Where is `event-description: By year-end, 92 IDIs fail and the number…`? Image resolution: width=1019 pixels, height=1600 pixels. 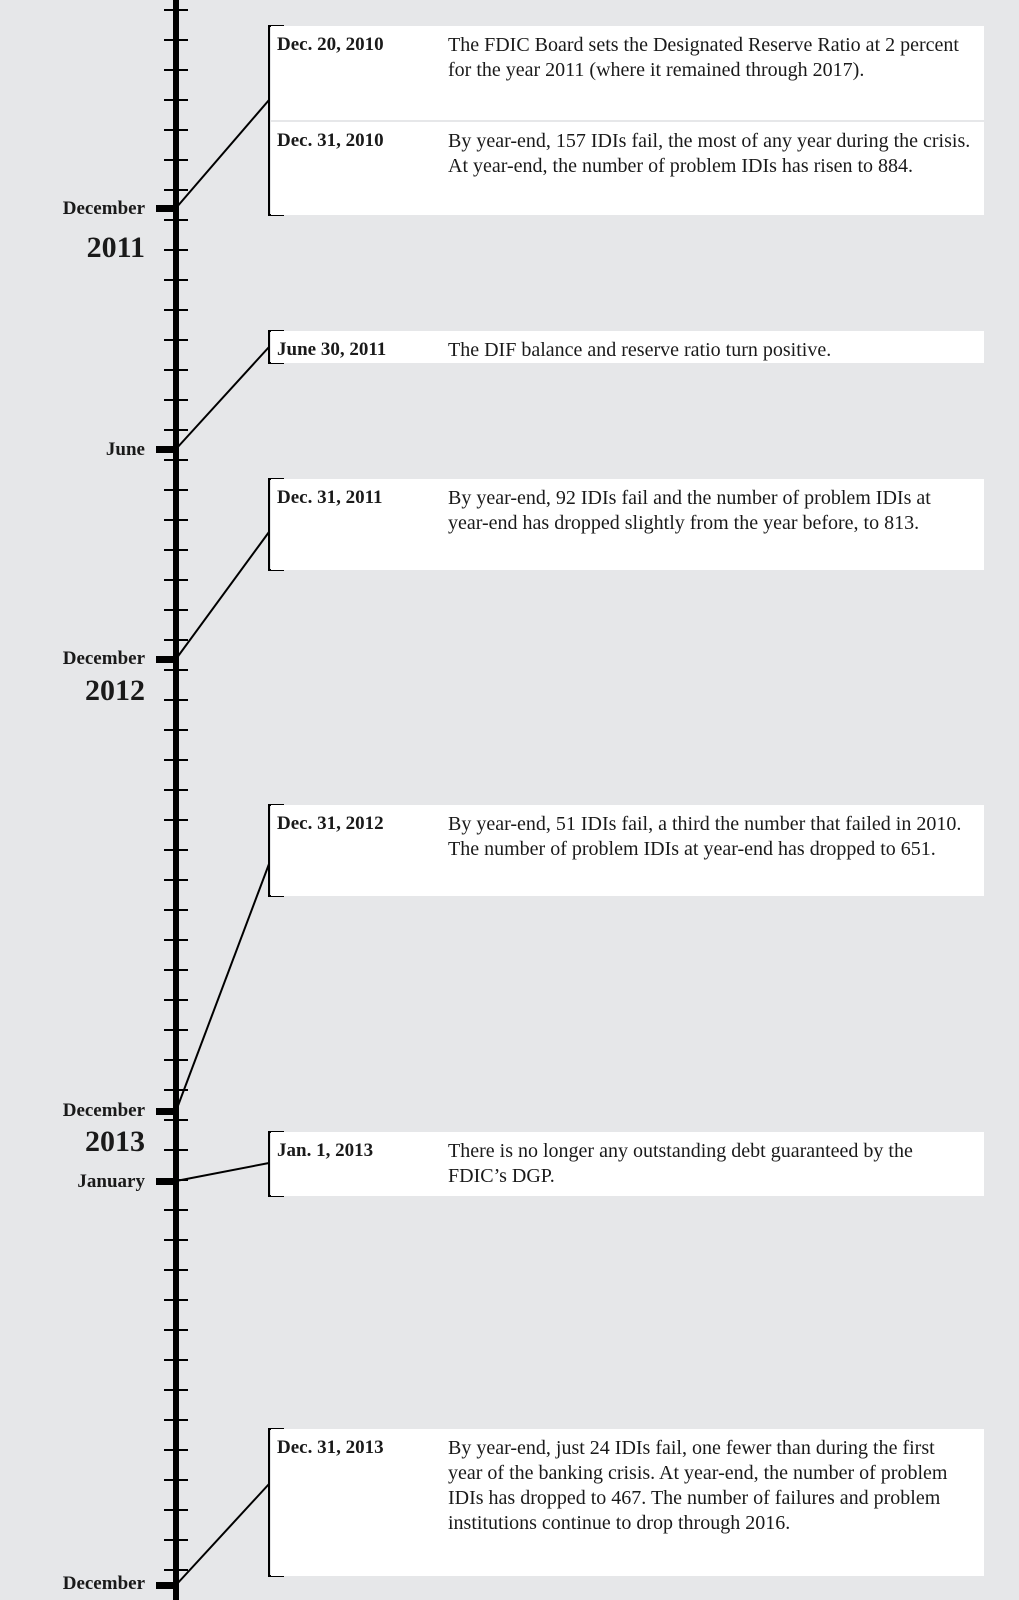 event-description: By year-end, 92 IDIs fail and the number… is located at coordinates (689, 510).